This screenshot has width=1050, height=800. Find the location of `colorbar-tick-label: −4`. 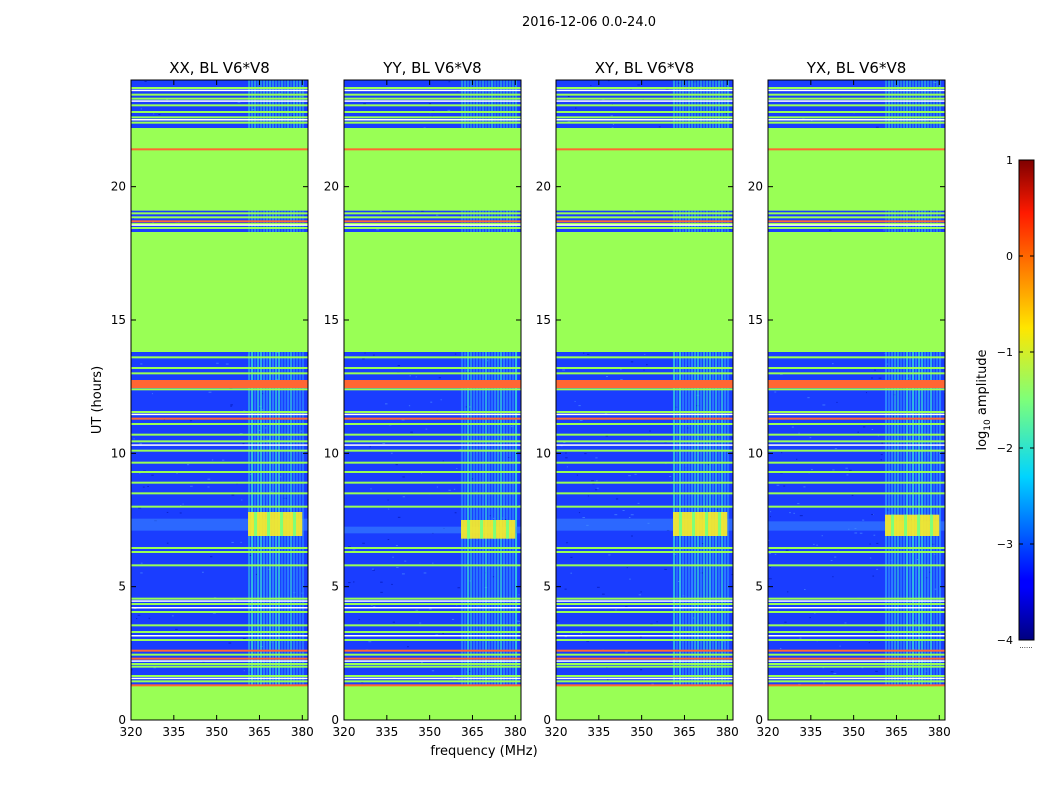

colorbar-tick-label: −4 is located at coordinates (1005, 640).